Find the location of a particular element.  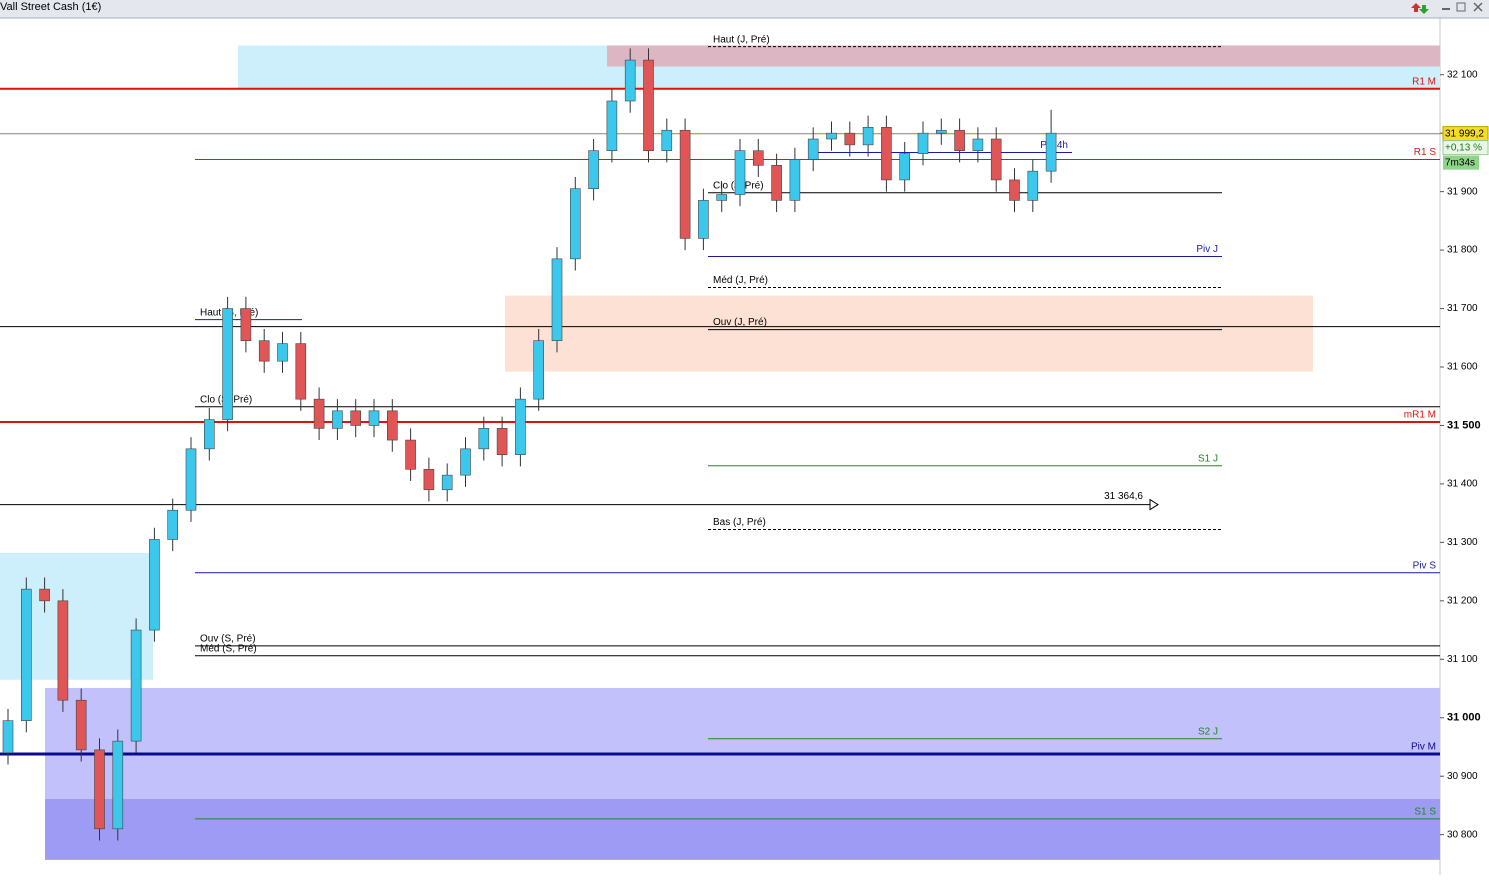

chart-title: Vall Street Cash (1€) is located at coordinates (50, 7).